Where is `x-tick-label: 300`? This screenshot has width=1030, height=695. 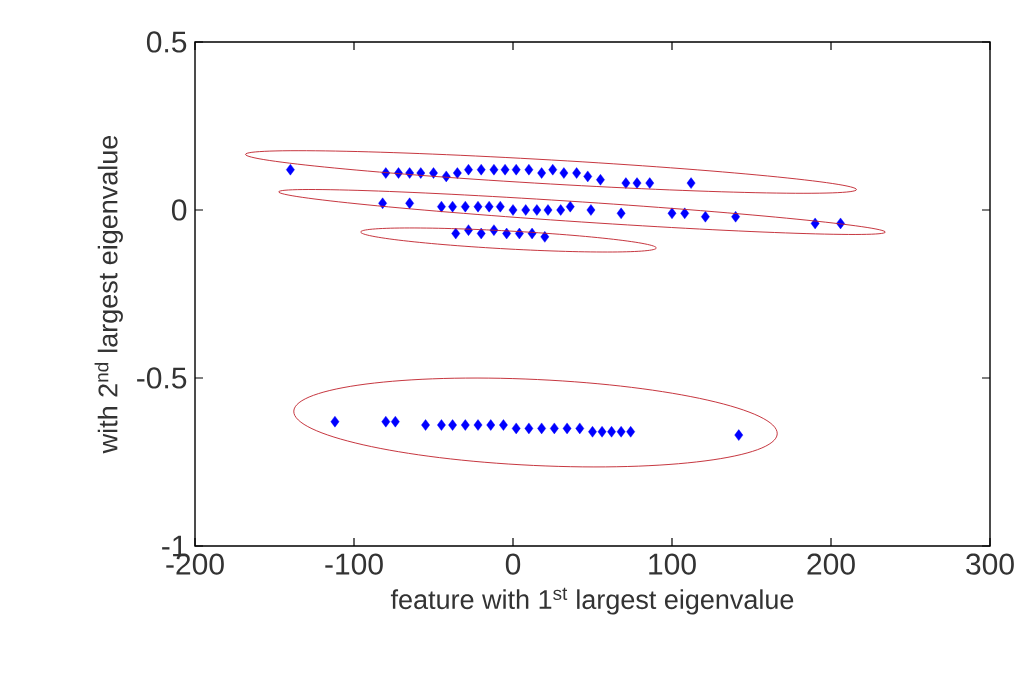 x-tick-label: 300 is located at coordinates (990, 564).